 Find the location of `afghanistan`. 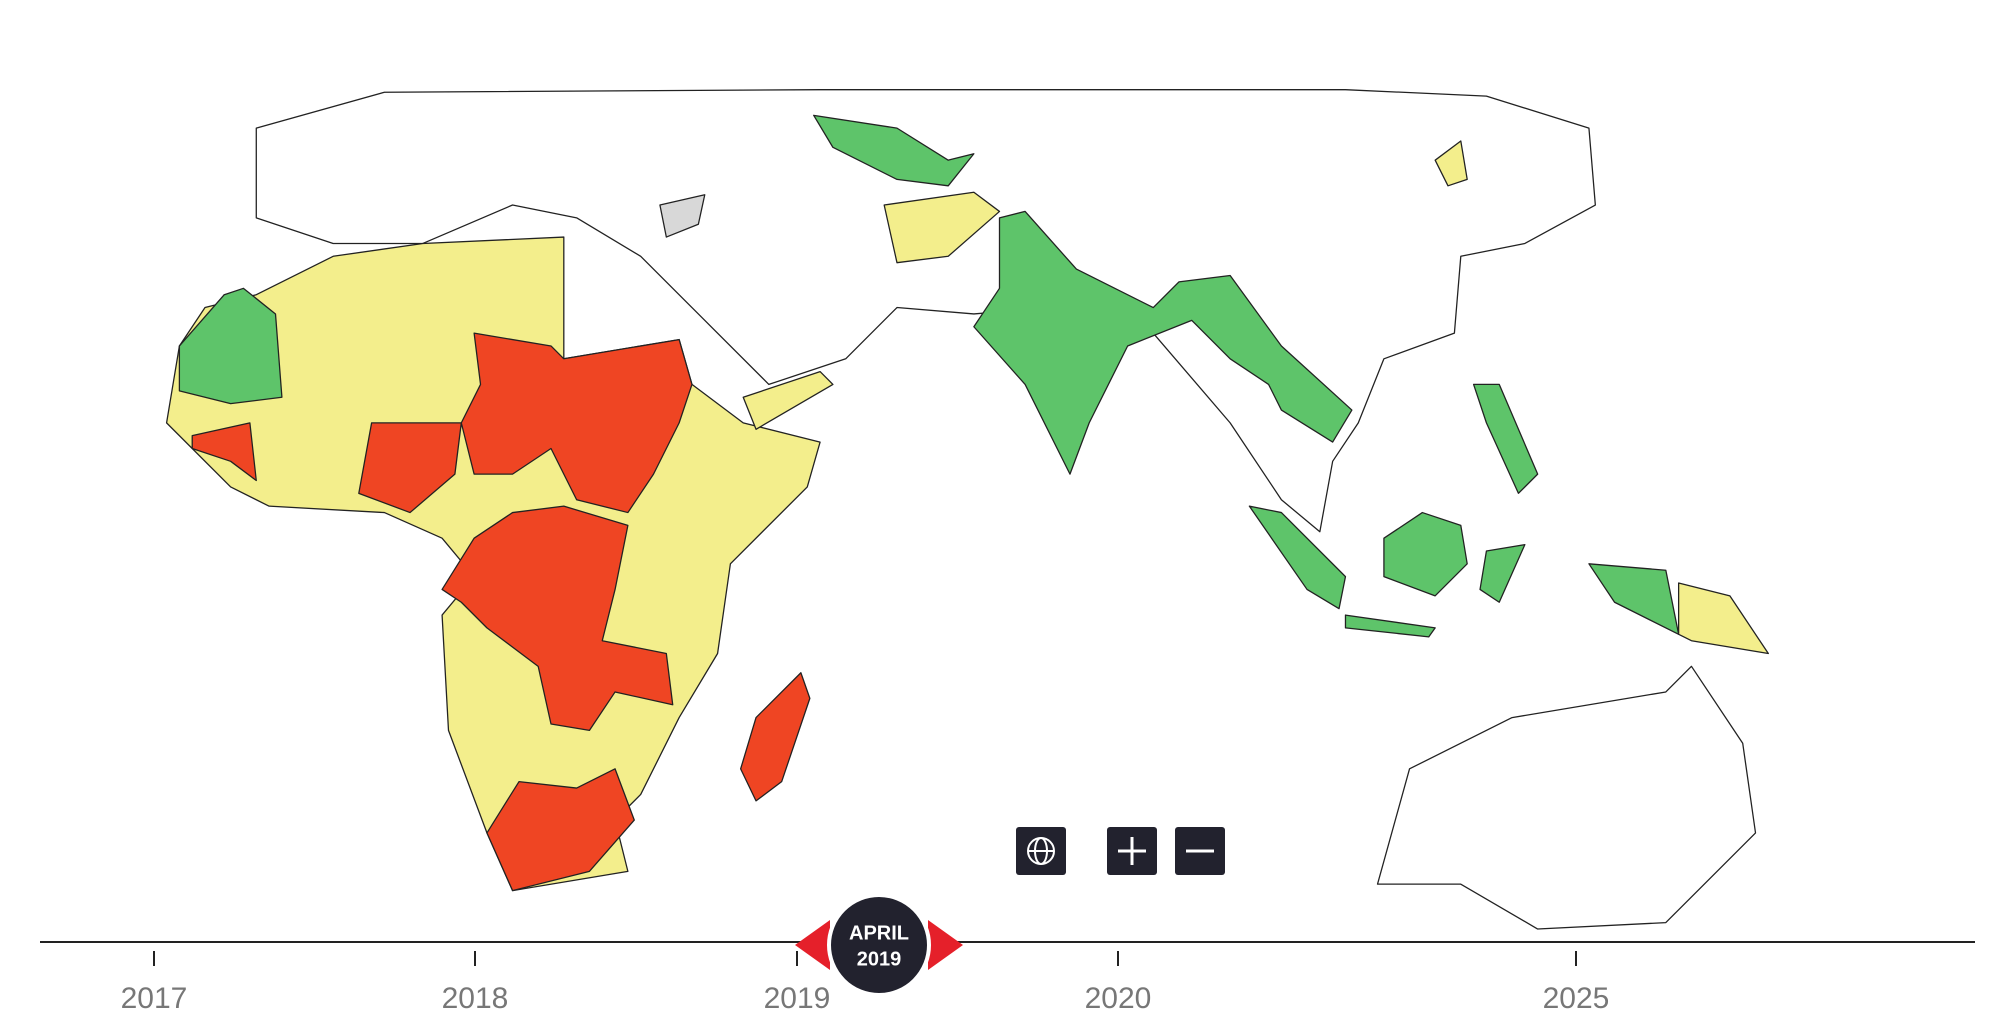

afghanistan is located at coordinates (942, 227).